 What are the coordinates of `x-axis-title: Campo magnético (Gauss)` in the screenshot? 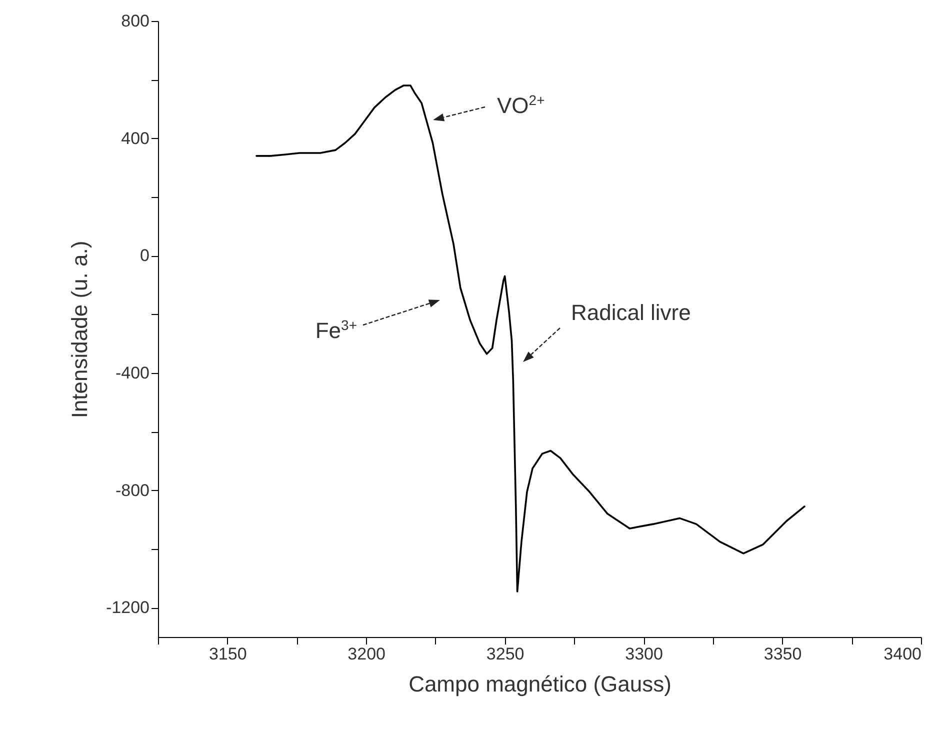 It's located at (540, 684).